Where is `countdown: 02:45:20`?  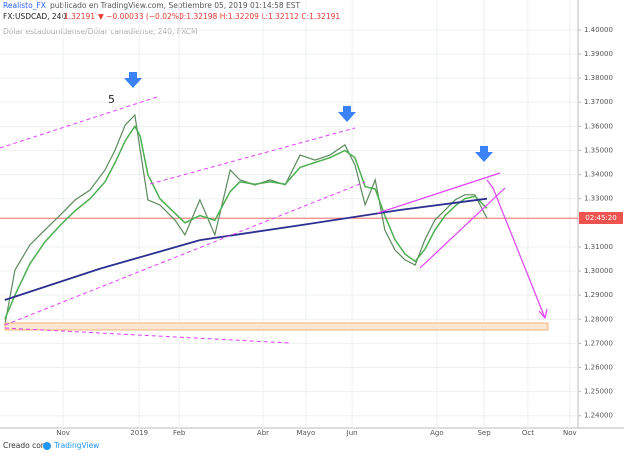 countdown: 02:45:20 is located at coordinates (600, 218).